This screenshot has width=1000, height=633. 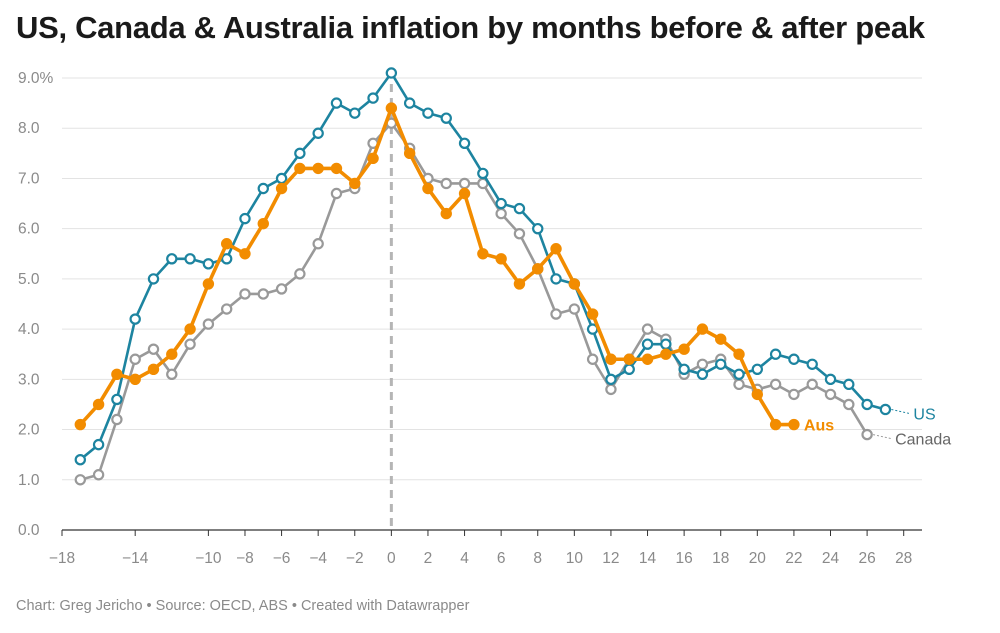 I want to click on y-tick-label: 5.0, so click(x=29, y=279).